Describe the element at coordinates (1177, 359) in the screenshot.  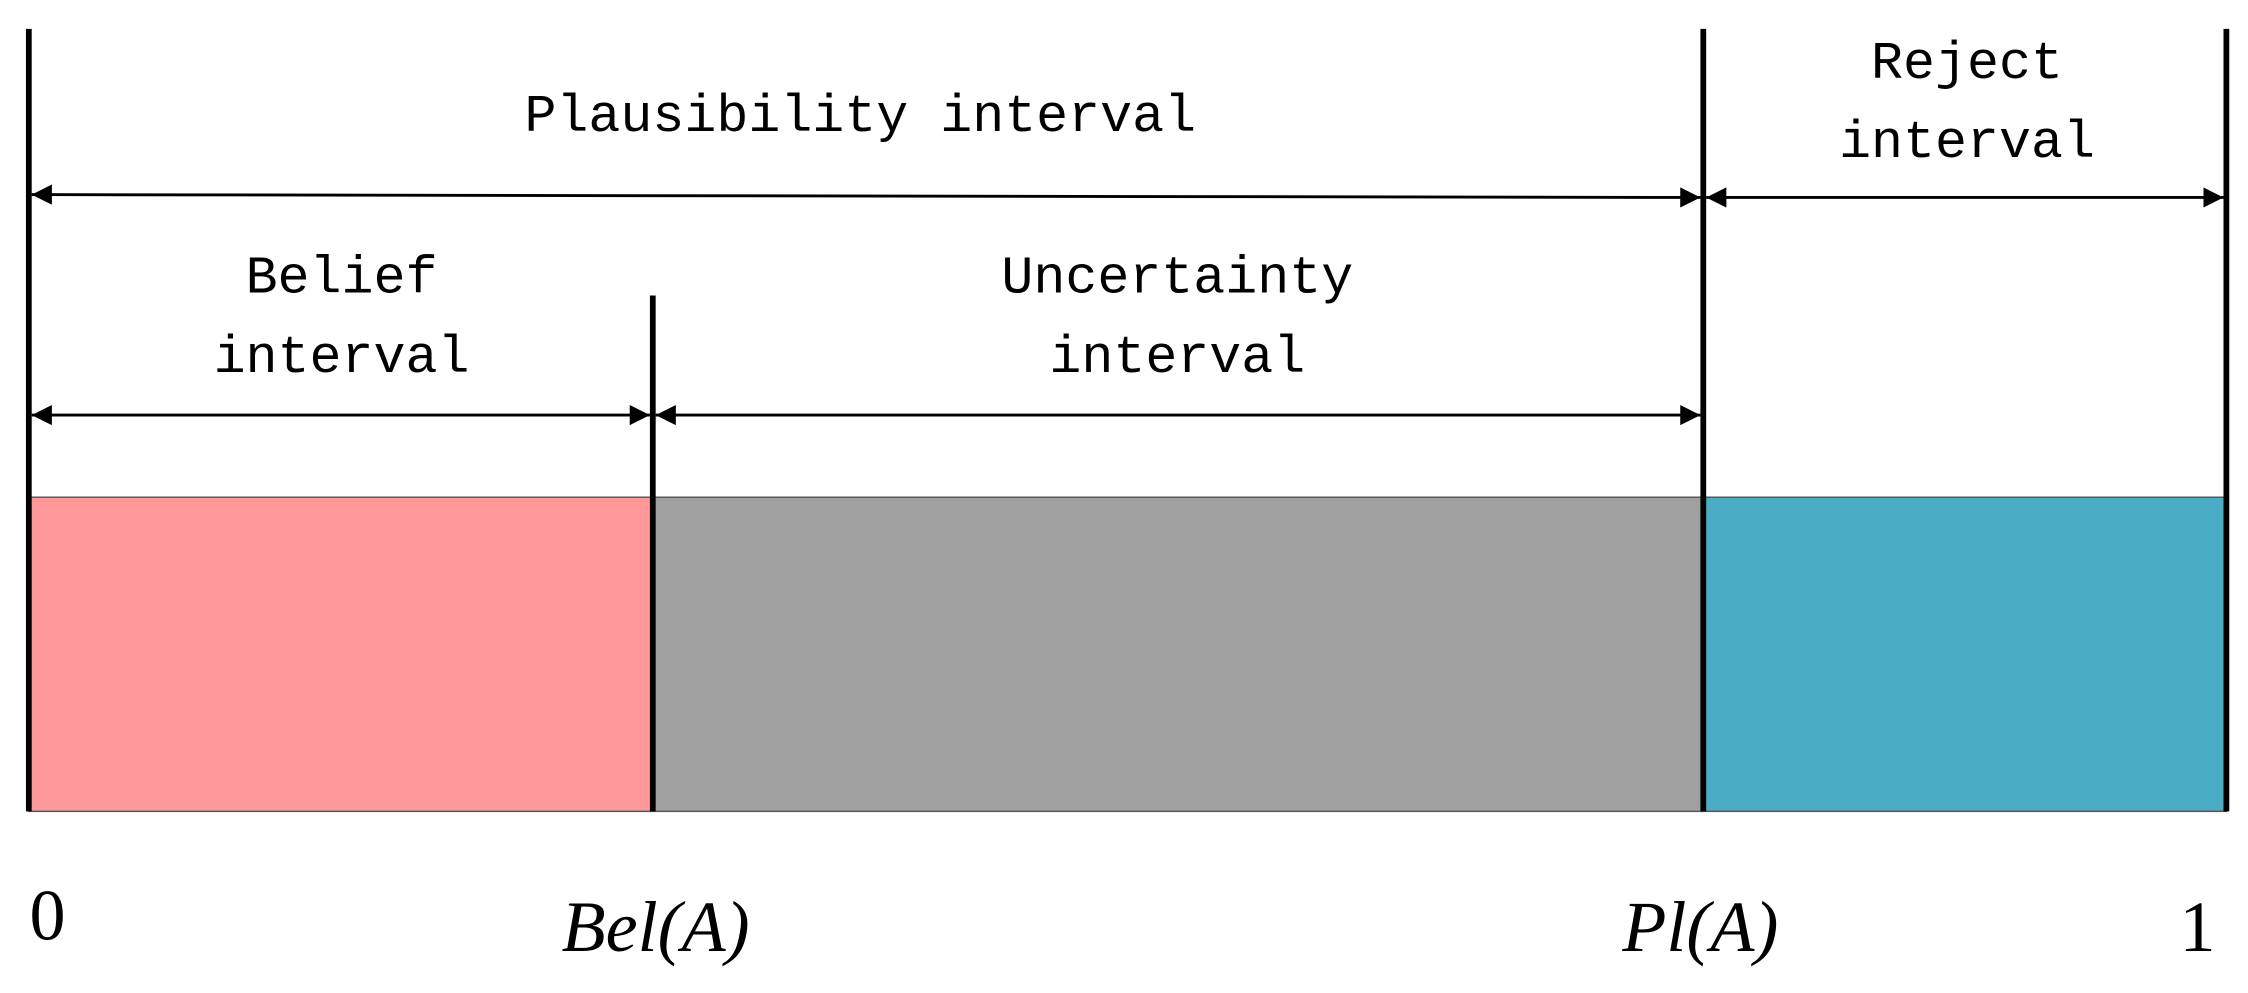
I see `uncertainty-label: interval` at that location.